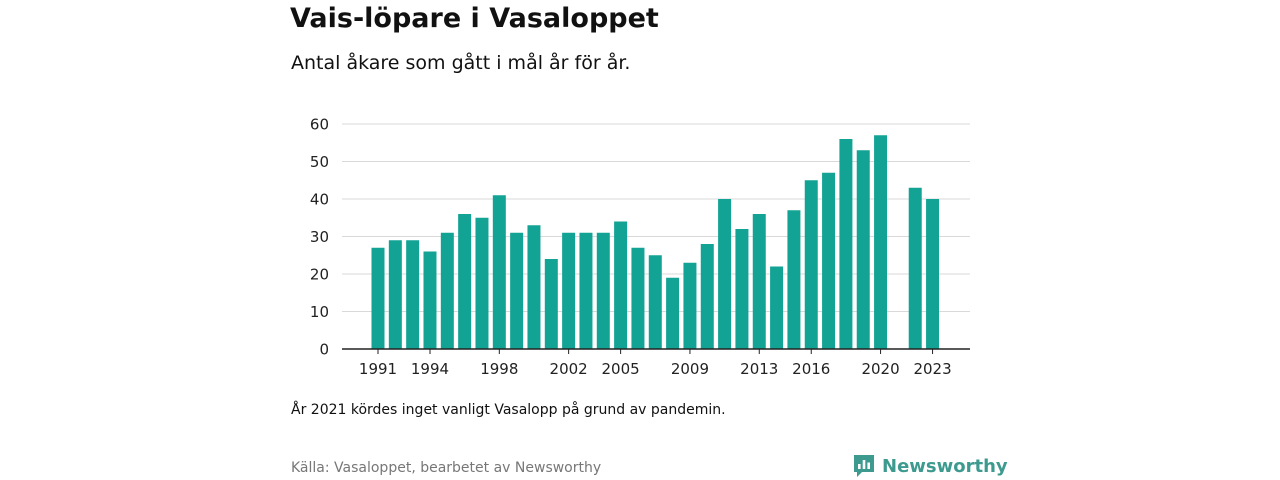  What do you see at coordinates (319, 275) in the screenshot?
I see `y-tick-label: 20` at bounding box center [319, 275].